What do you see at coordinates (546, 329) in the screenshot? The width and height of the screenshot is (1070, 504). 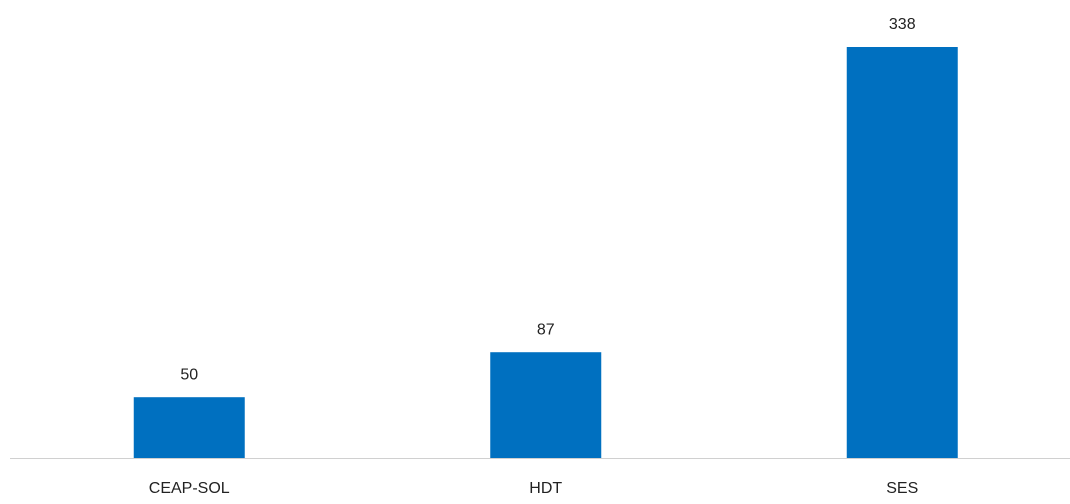 I see `data-label: 87` at bounding box center [546, 329].